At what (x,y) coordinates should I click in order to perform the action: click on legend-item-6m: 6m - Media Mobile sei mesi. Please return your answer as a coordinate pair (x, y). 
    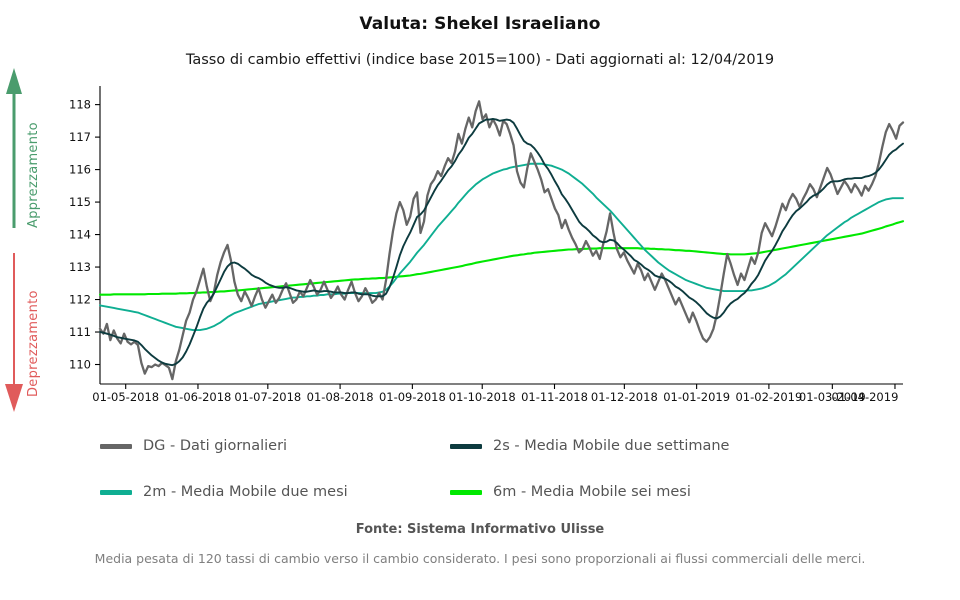
    Looking at the image, I should click on (625, 492).